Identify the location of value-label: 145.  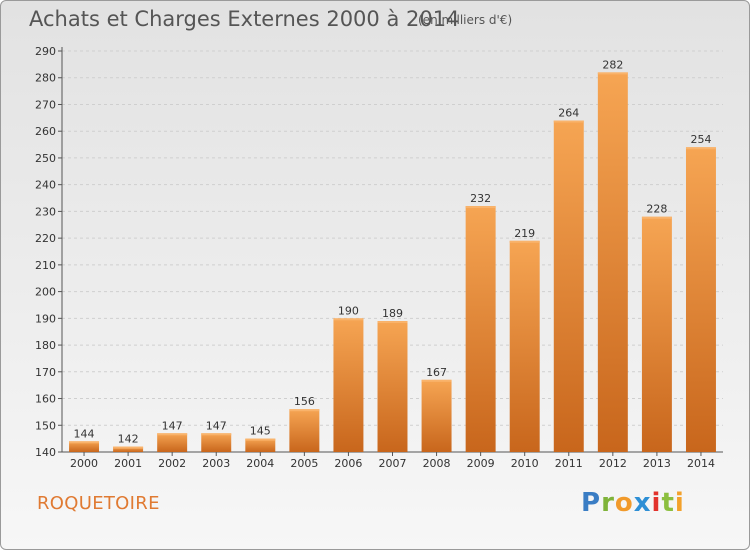
(260, 431).